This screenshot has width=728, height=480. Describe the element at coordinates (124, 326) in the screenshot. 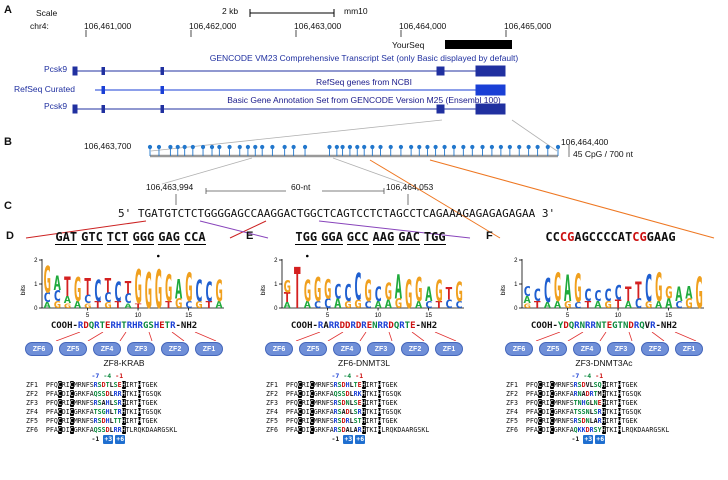

I see `helix-residues-d: COOH-RDQRTERHTRHRGSHETR-NH2` at that location.